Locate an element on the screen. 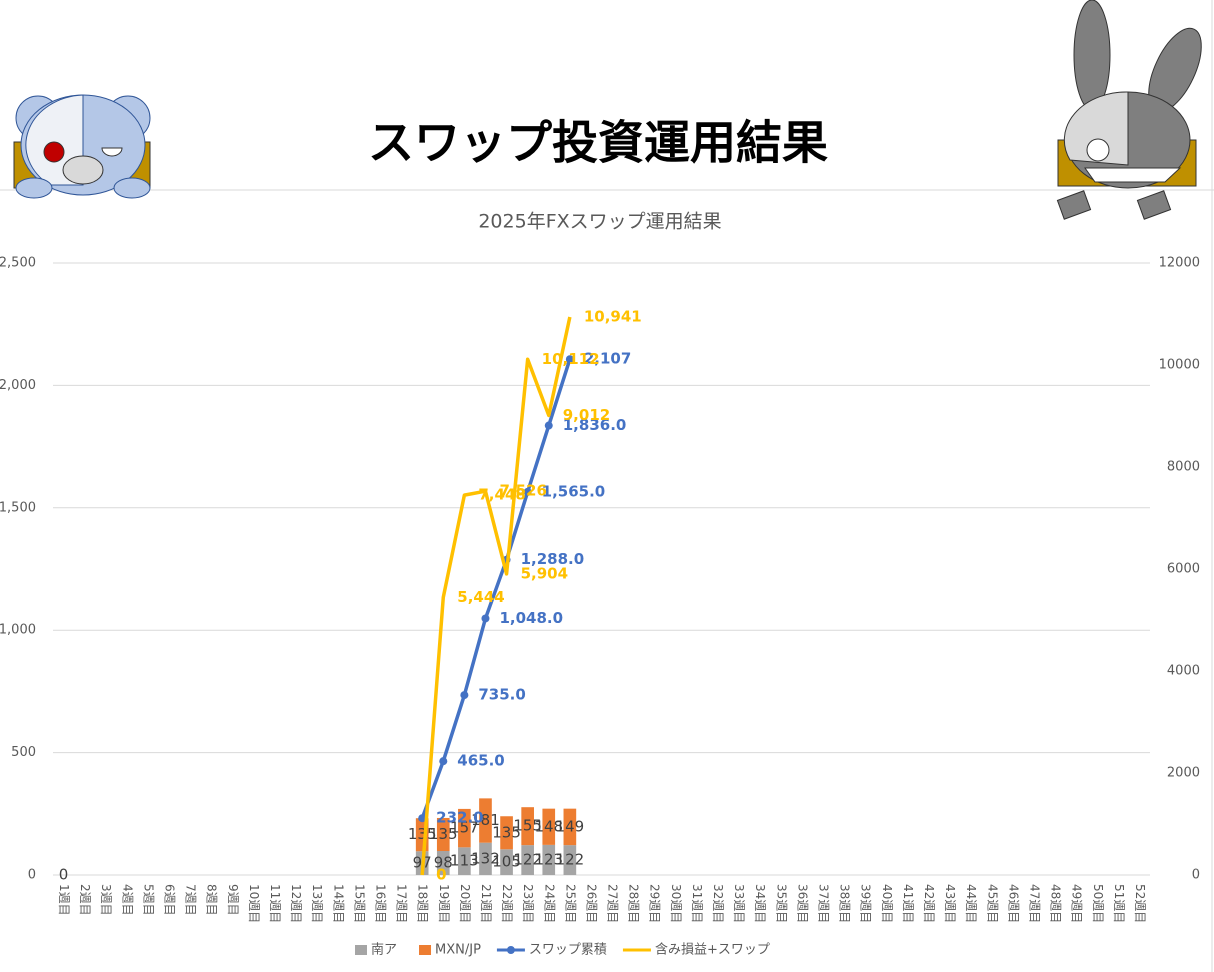 The width and height of the screenshot is (1214, 972). x-tick-label: 15週目 is located at coordinates (359, 903).